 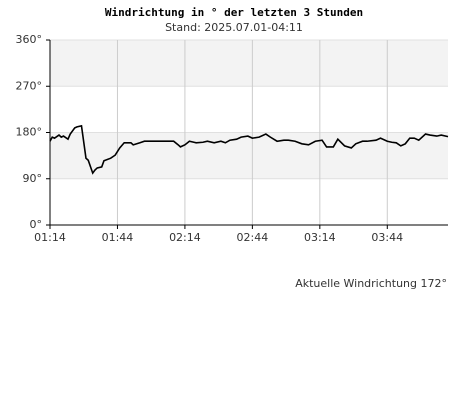 What do you see at coordinates (371, 283) in the screenshot?
I see `annotation: Aktuelle Windrichtung 172°` at bounding box center [371, 283].